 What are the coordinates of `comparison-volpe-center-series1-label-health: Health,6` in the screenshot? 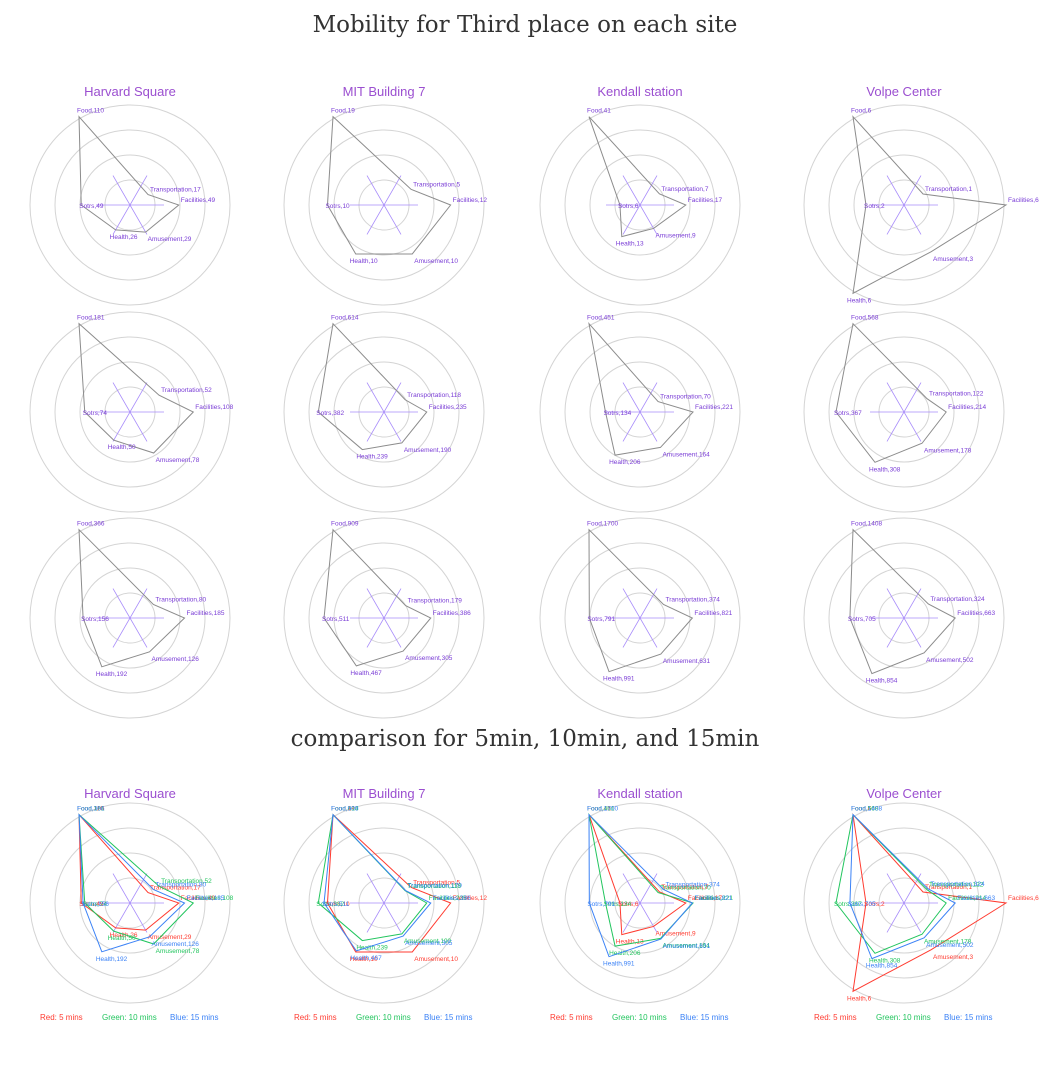 It's located at (859, 998).